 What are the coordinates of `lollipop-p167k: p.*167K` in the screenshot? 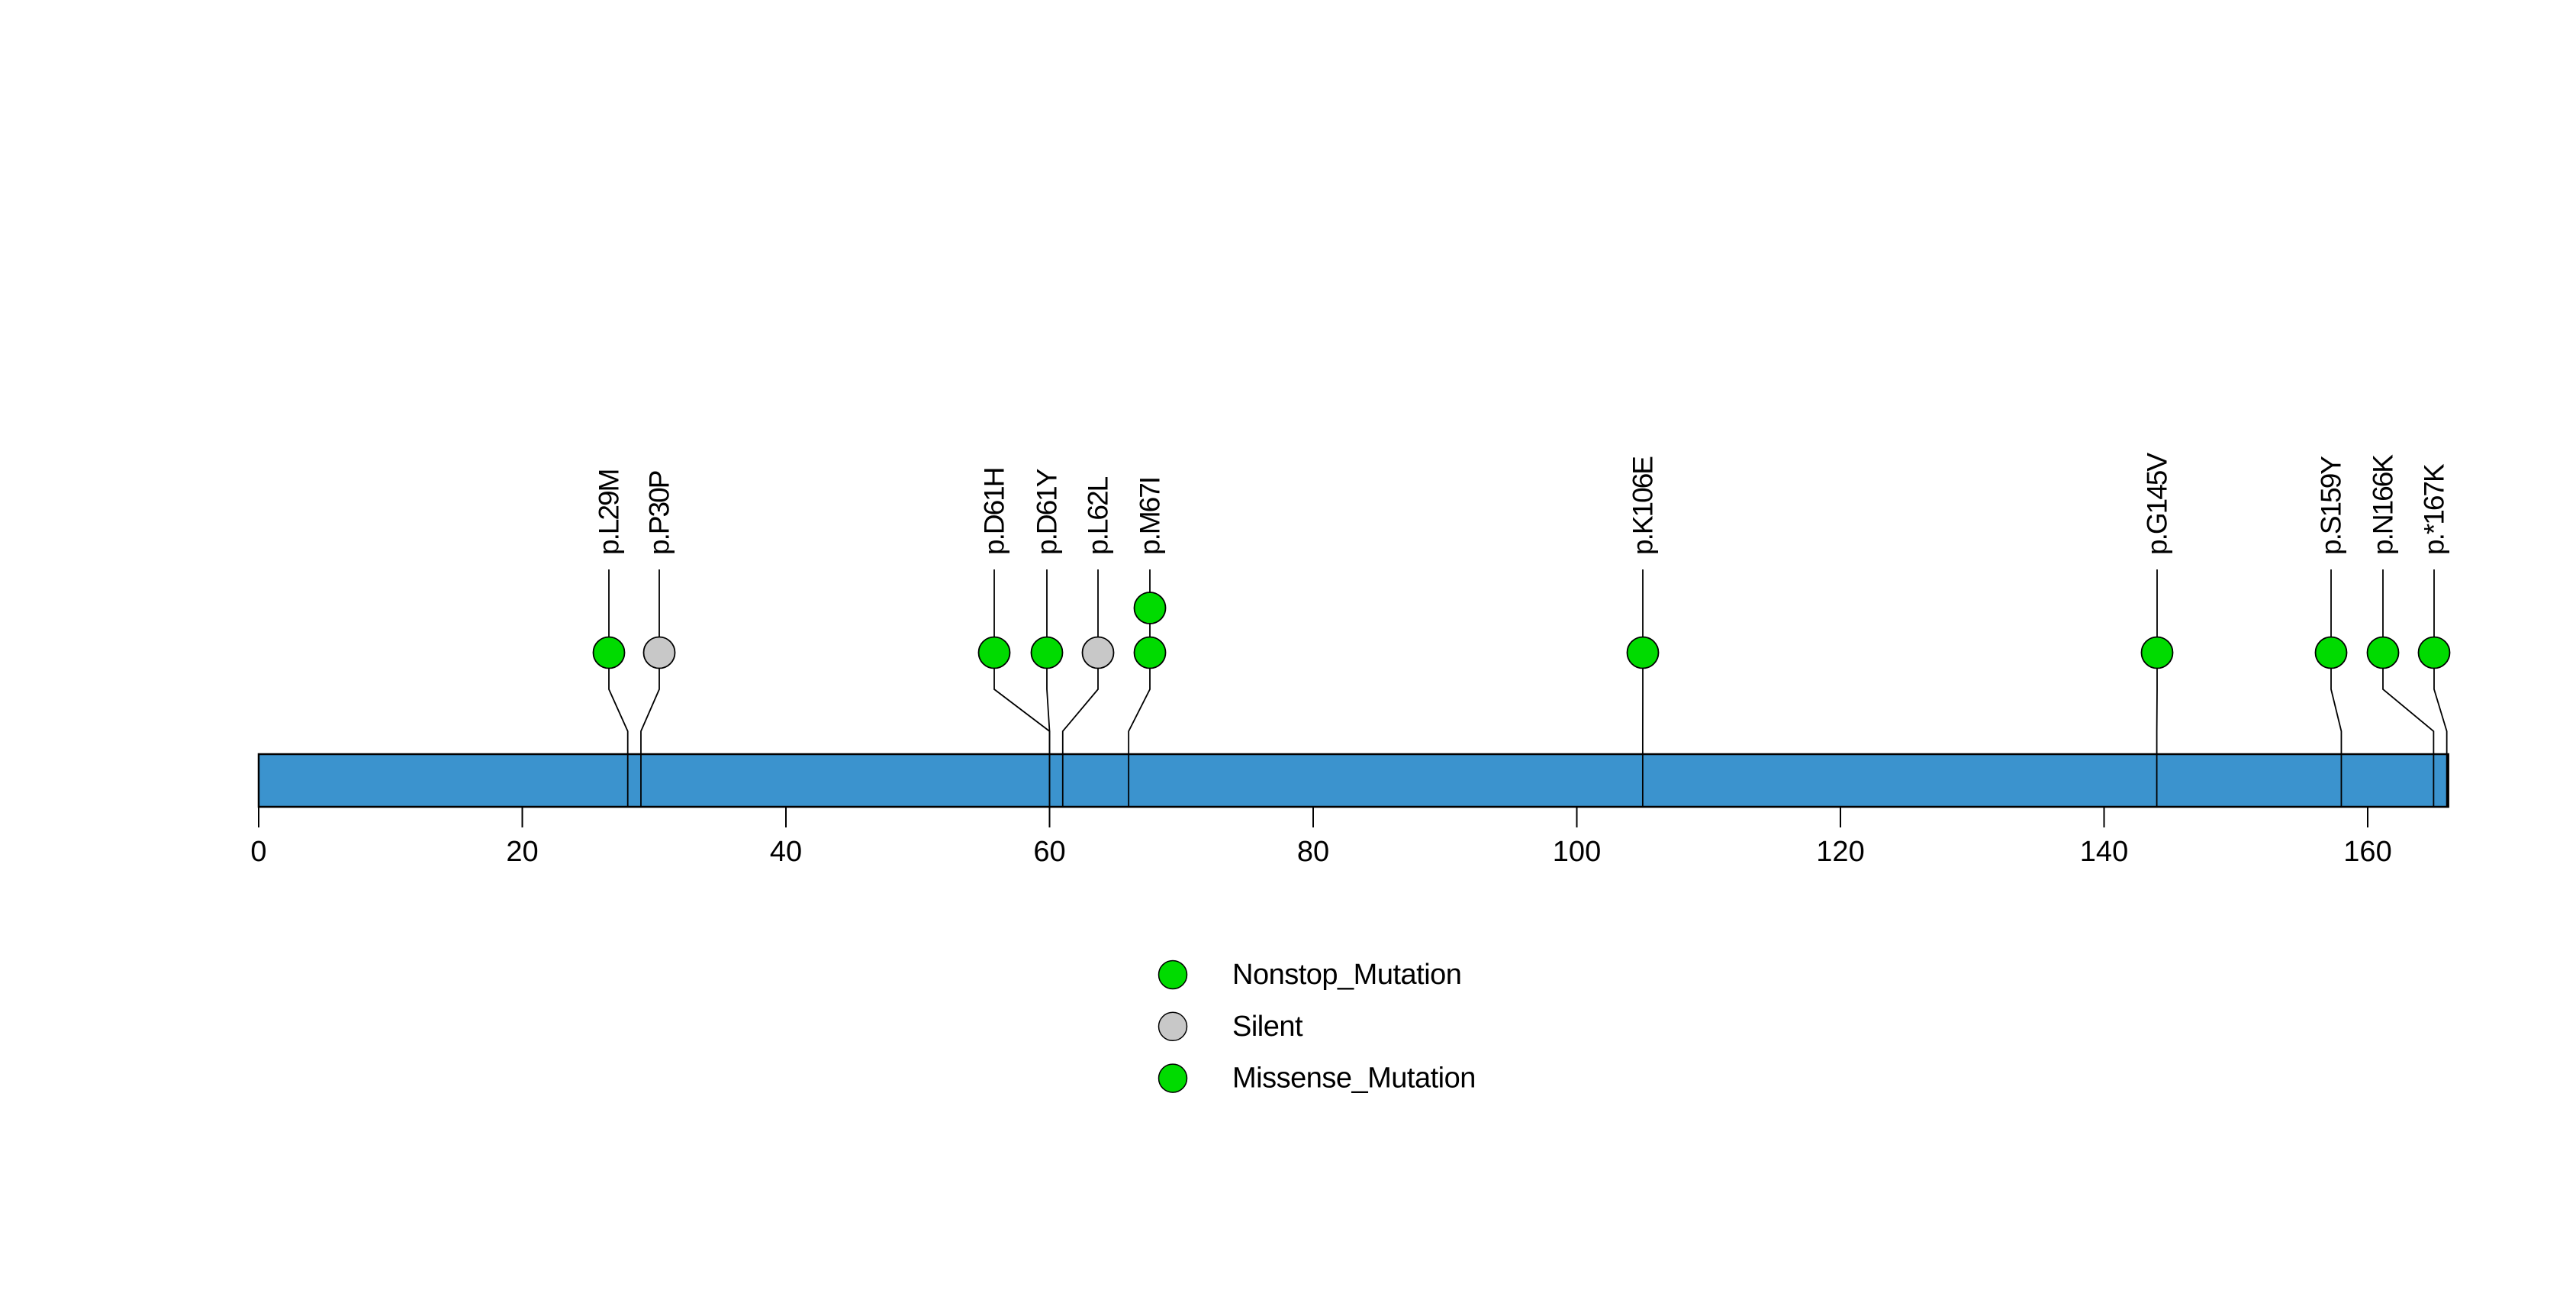 It's located at (2434, 634).